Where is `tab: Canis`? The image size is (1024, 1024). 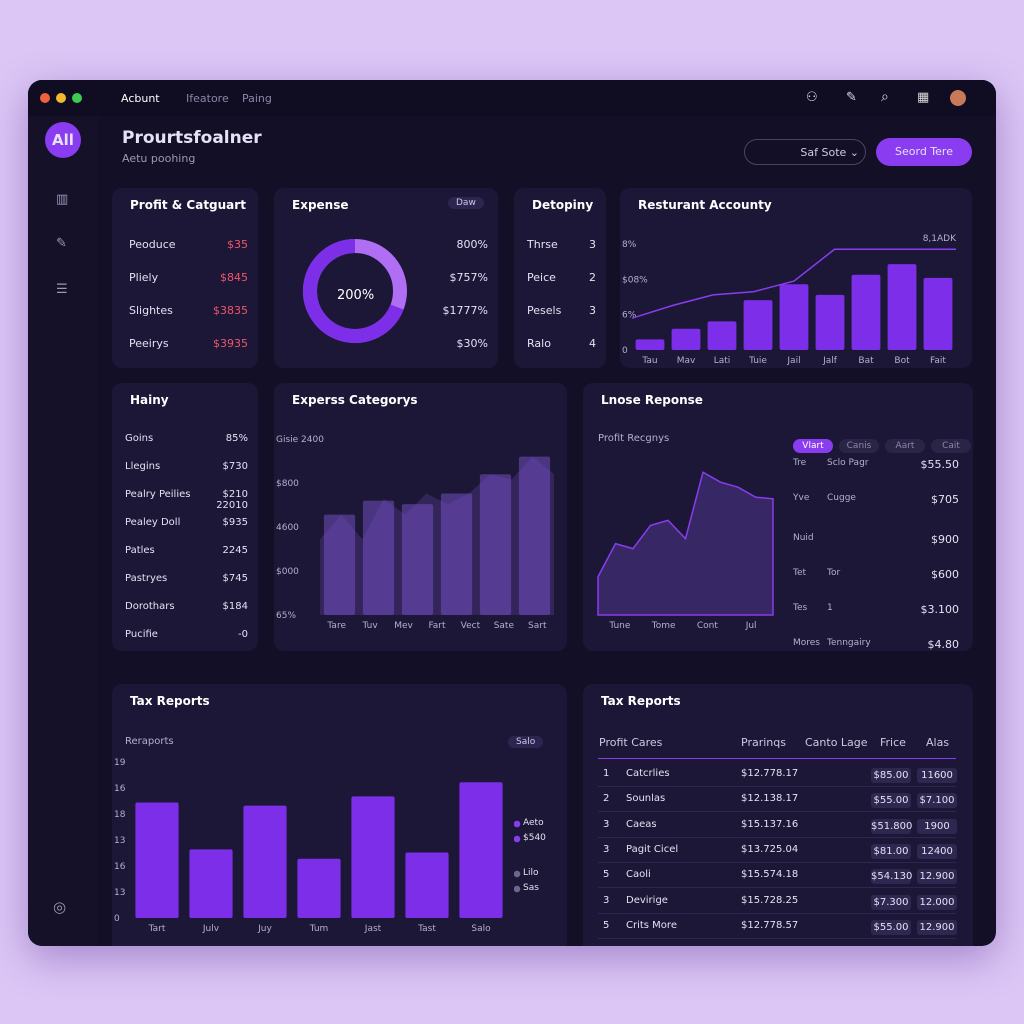 tab: Canis is located at coordinates (859, 446).